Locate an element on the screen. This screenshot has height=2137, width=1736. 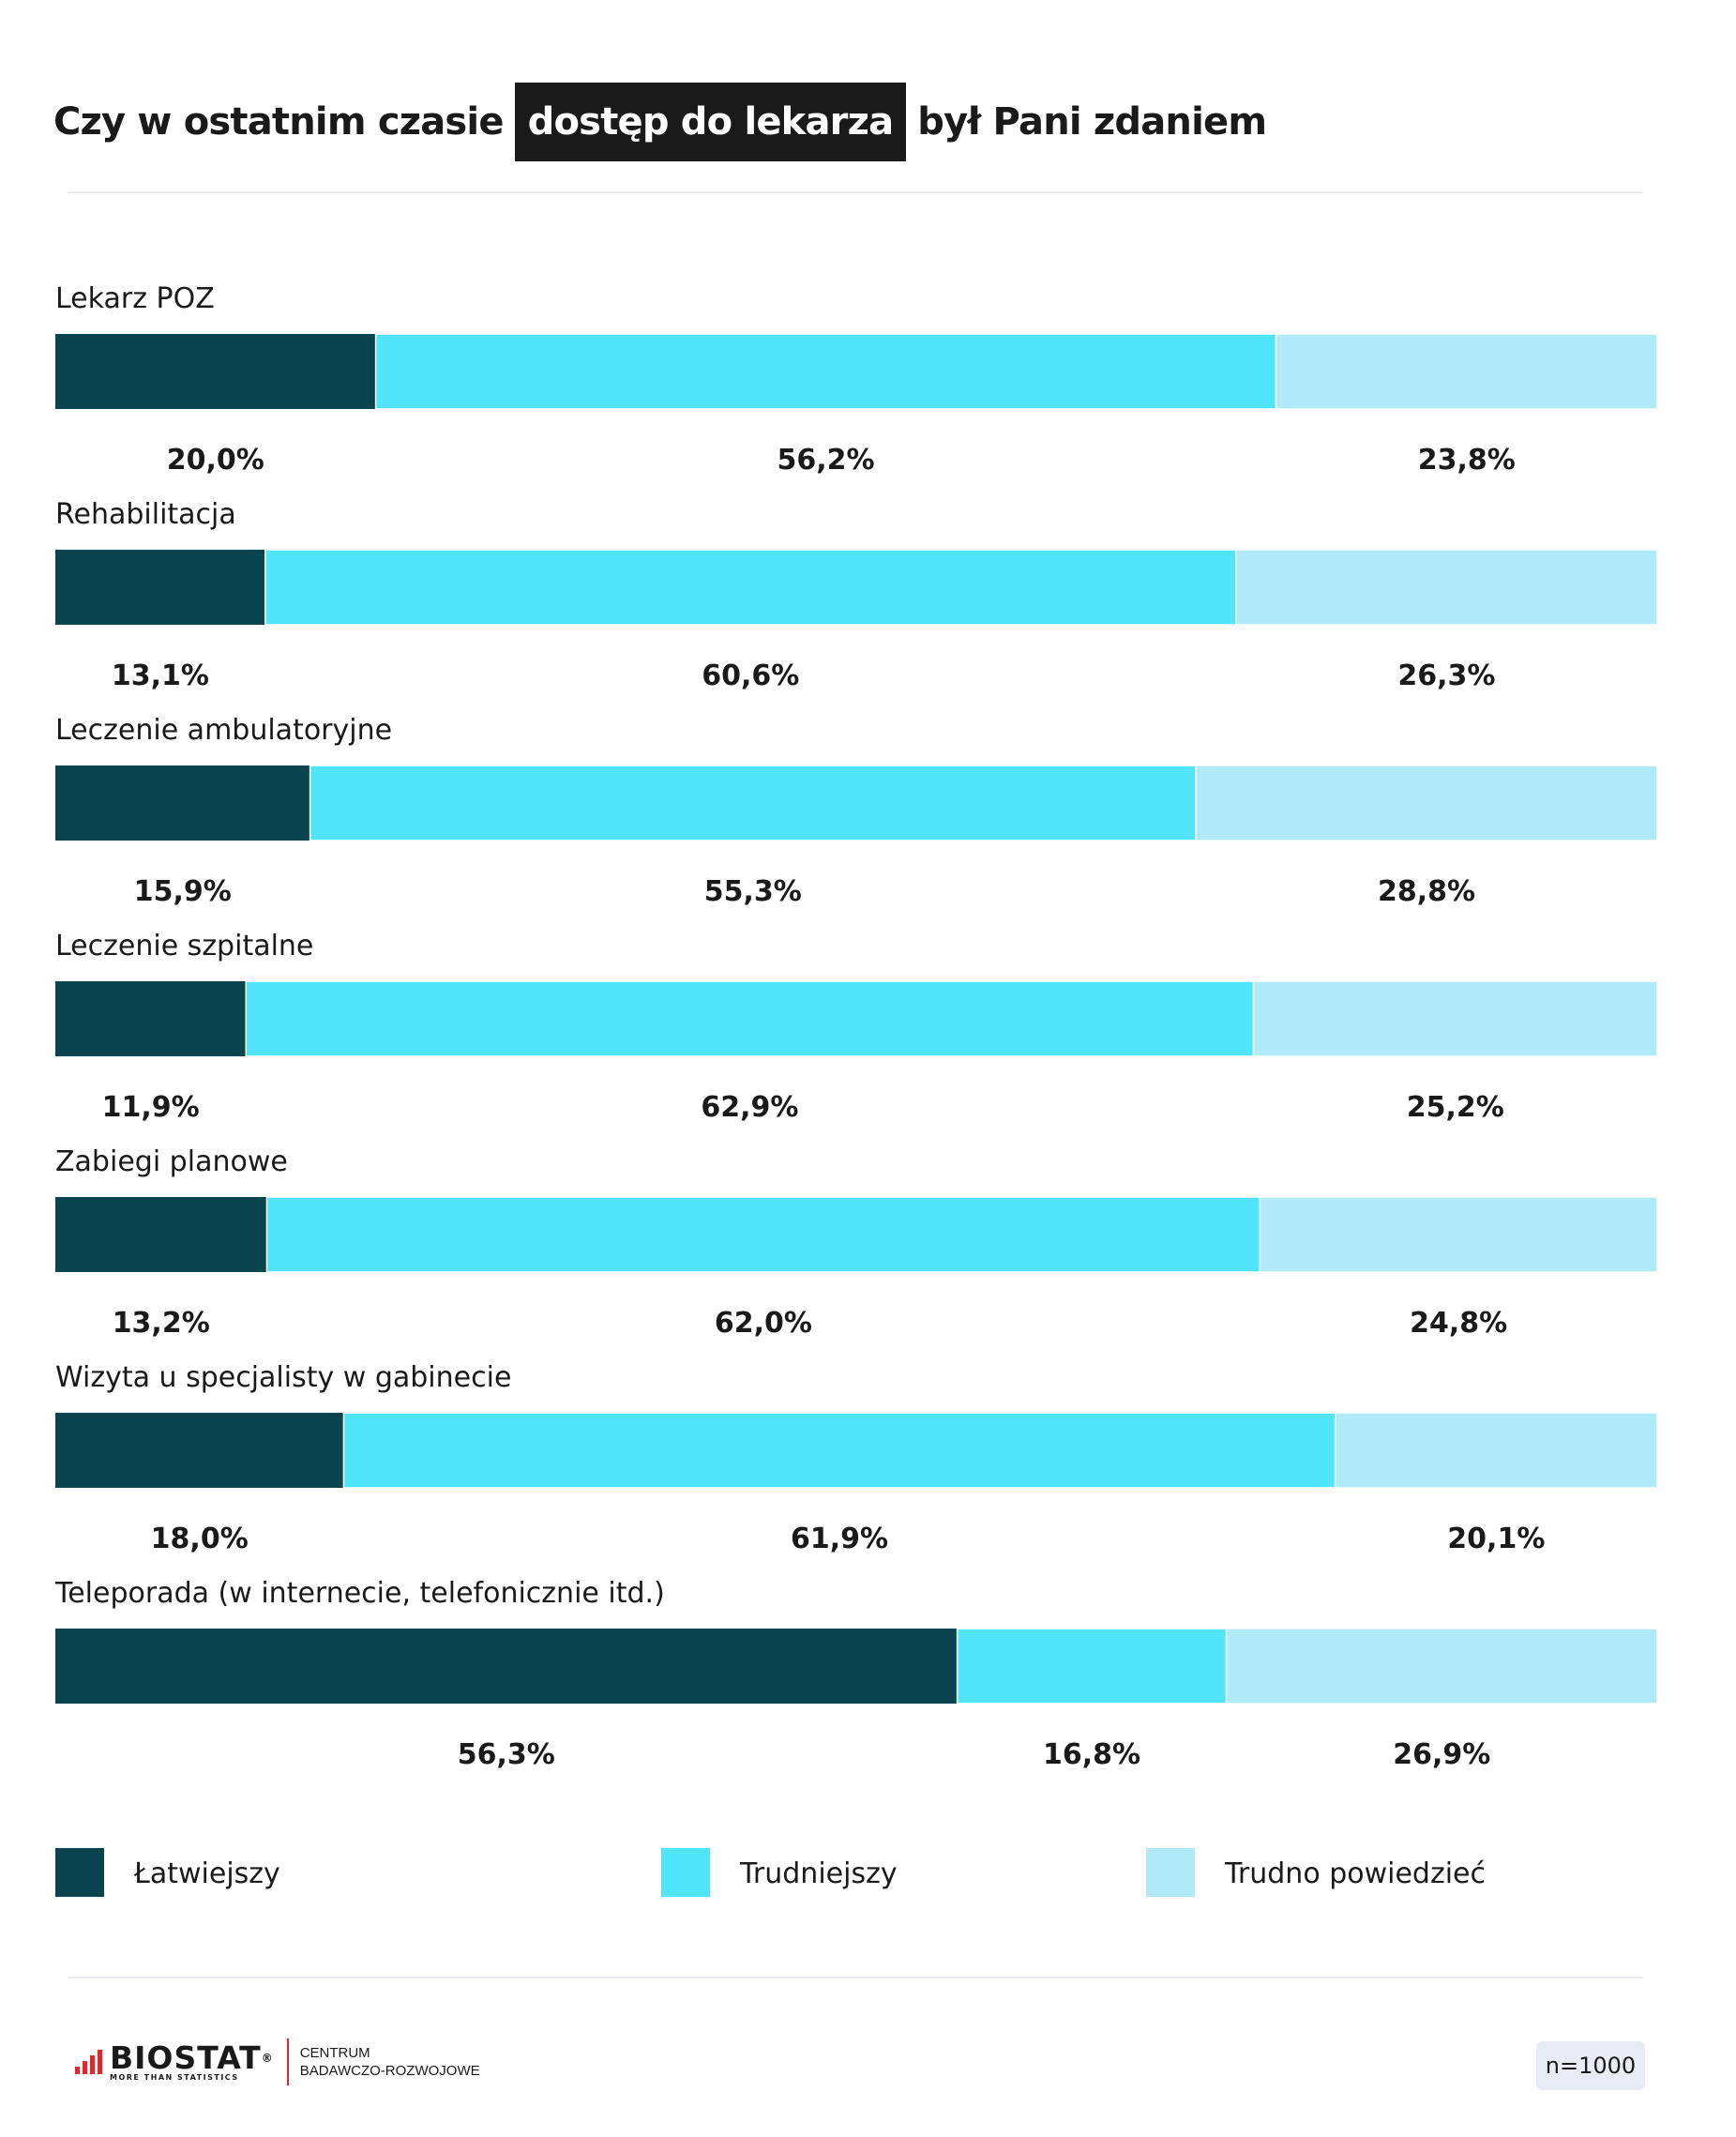
data-label: 18,0% is located at coordinates (200, 1539).